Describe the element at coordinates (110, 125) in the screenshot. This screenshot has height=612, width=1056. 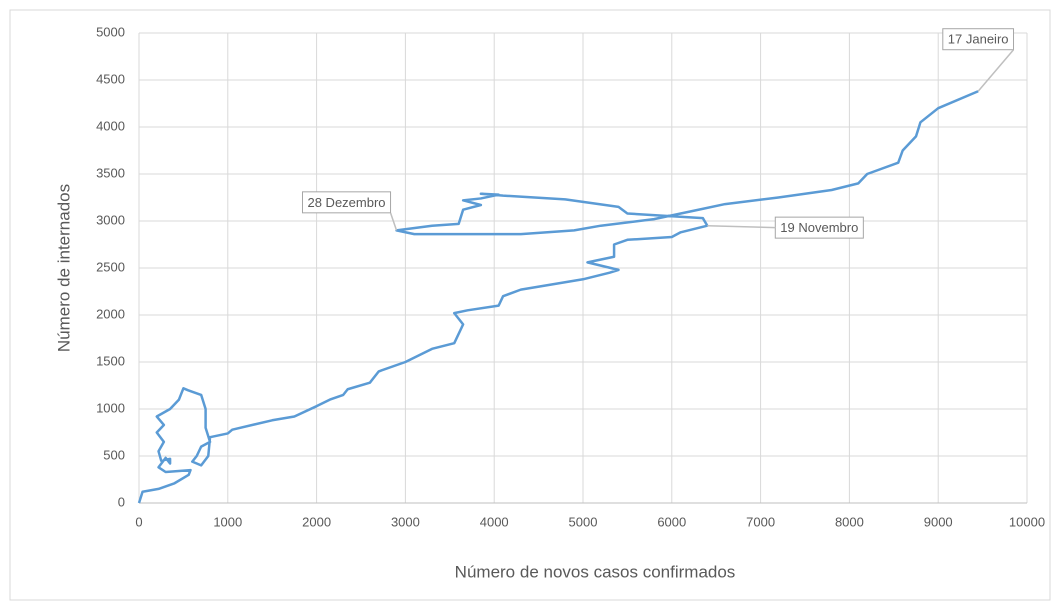
I see `y-tick-label: 4000` at that location.